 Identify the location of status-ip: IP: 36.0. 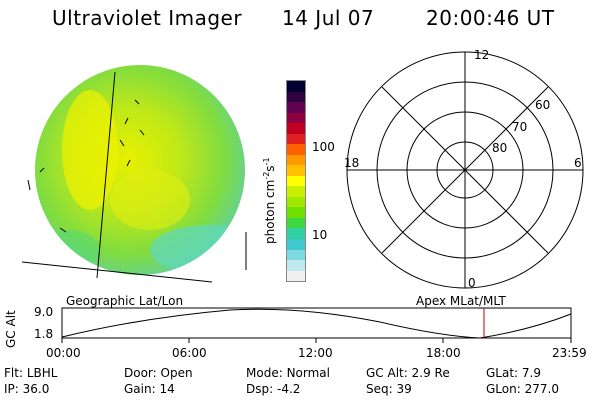
(27, 389).